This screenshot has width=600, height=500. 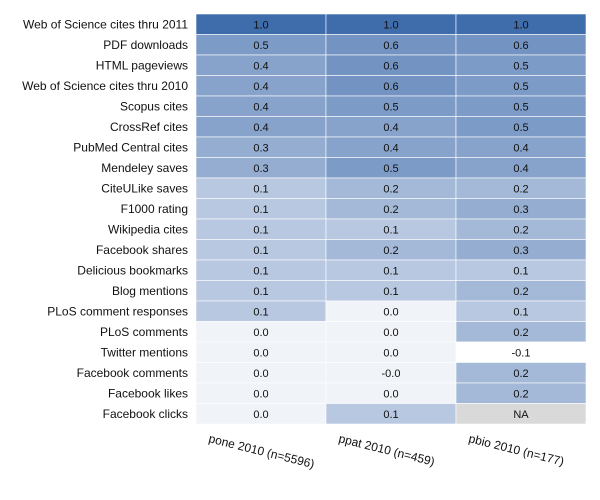 I want to click on row-label: Facebook clicks, so click(x=145, y=414).